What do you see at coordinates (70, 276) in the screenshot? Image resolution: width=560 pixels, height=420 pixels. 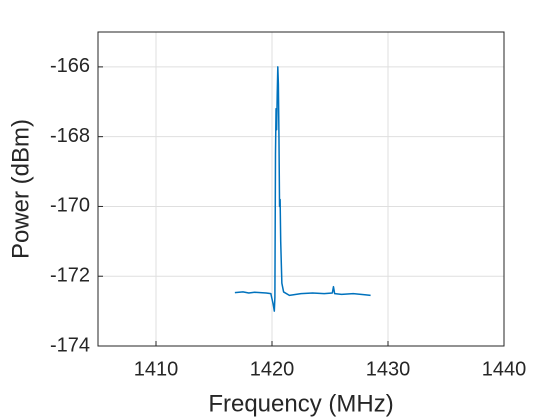 I see `y-tick-label: -172` at bounding box center [70, 276].